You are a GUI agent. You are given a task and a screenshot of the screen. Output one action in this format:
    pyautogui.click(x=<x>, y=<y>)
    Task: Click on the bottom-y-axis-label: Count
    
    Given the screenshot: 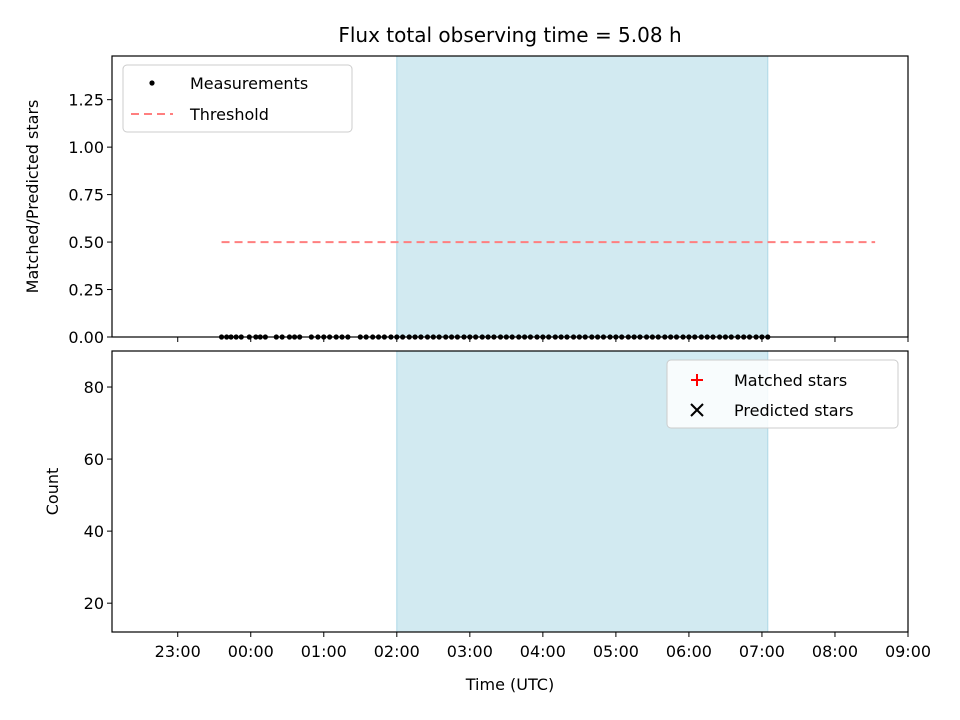 What is the action you would take?
    pyautogui.click(x=52, y=492)
    